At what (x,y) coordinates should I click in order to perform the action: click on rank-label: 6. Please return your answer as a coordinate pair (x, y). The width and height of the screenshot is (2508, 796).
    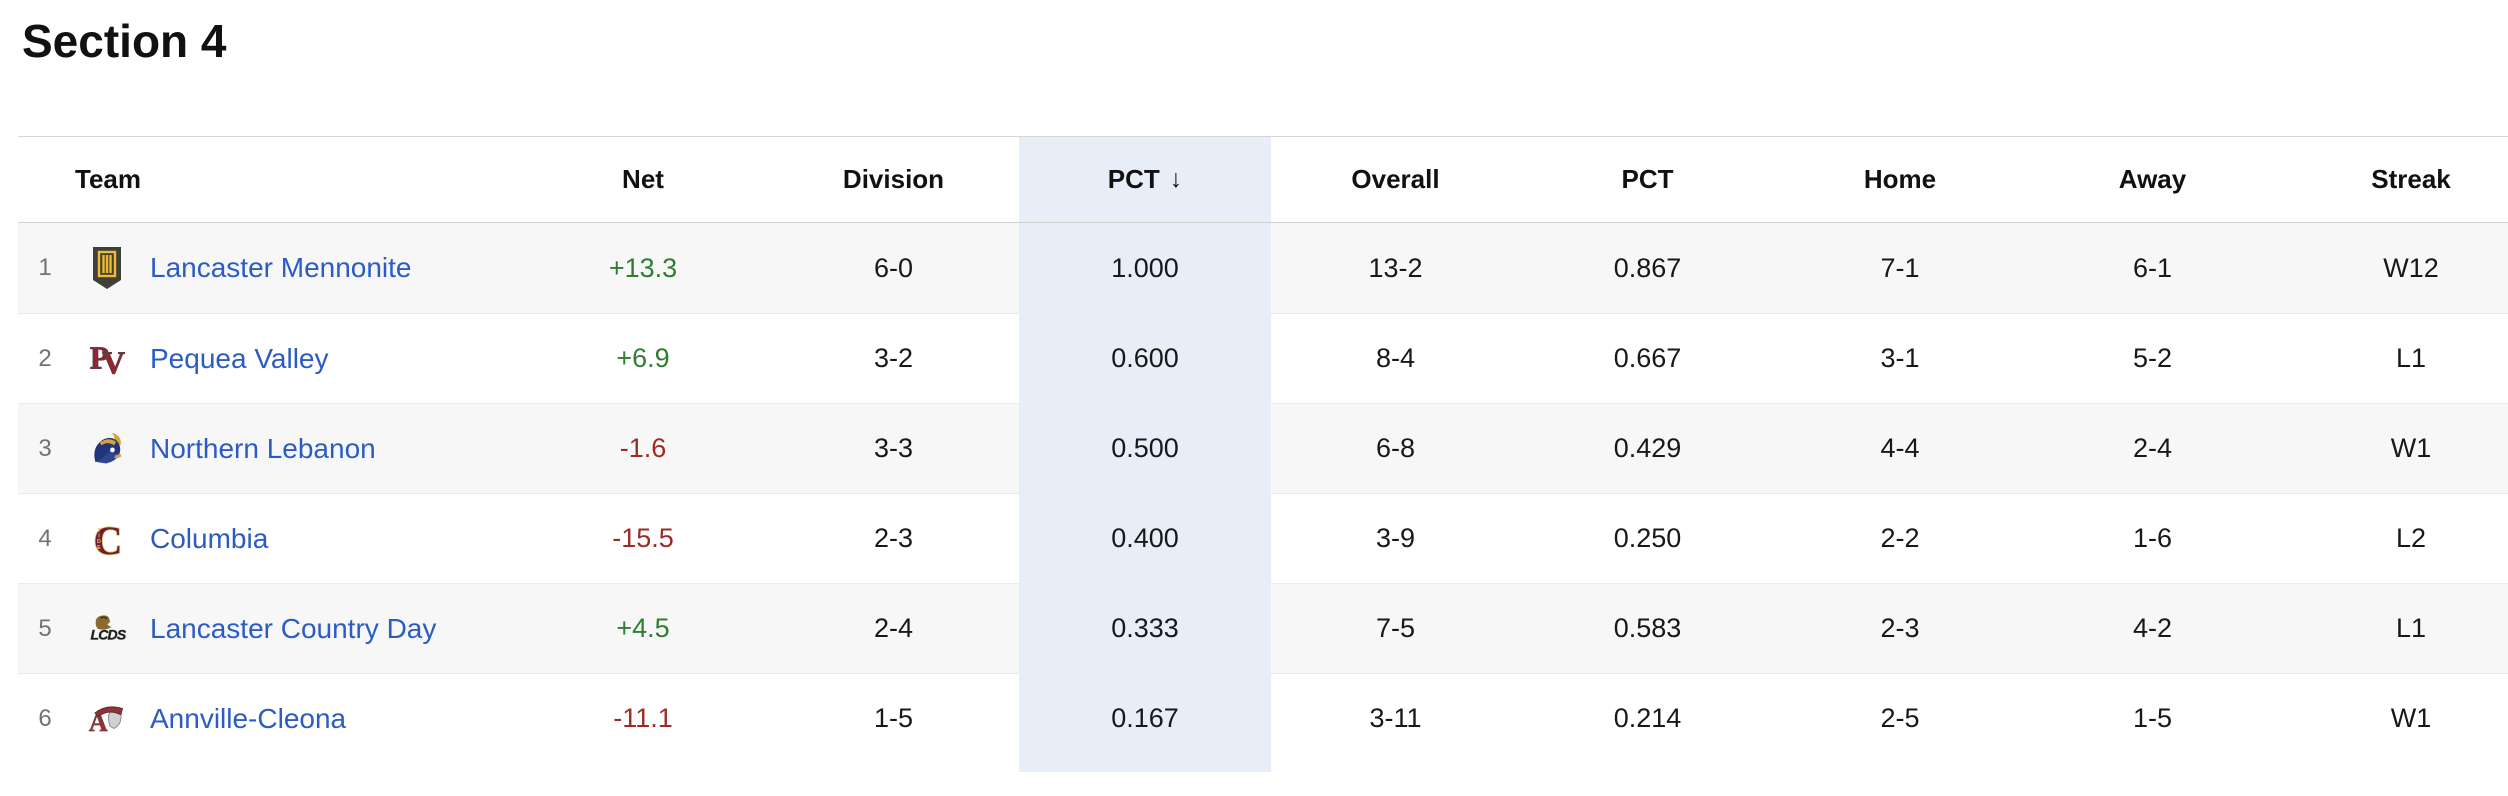
    Looking at the image, I should click on (45, 718).